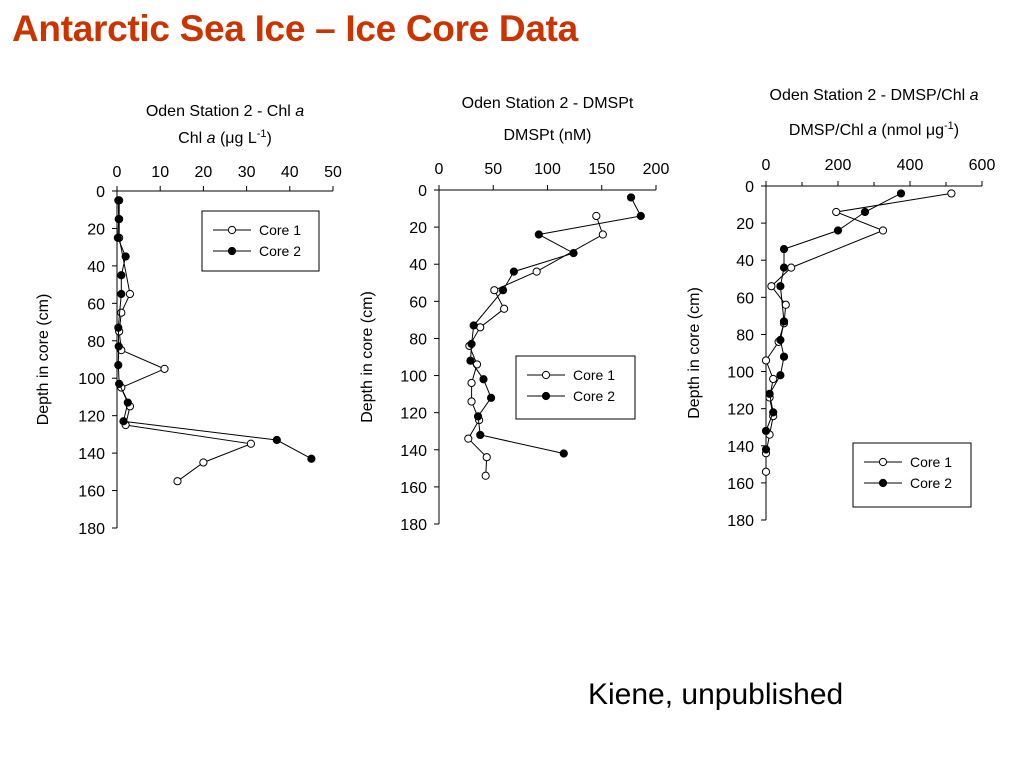 The image size is (1024, 768). I want to click on y-tick-label: 140, so click(413, 451).